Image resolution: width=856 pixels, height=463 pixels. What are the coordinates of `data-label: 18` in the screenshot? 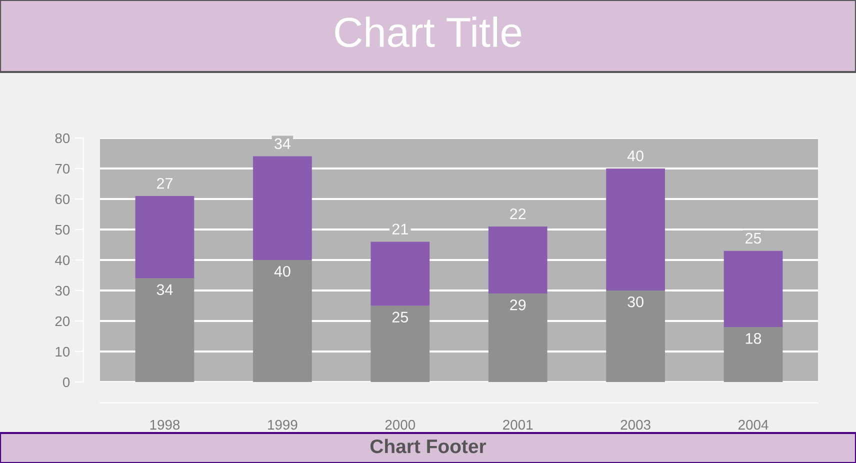 It's located at (754, 338).